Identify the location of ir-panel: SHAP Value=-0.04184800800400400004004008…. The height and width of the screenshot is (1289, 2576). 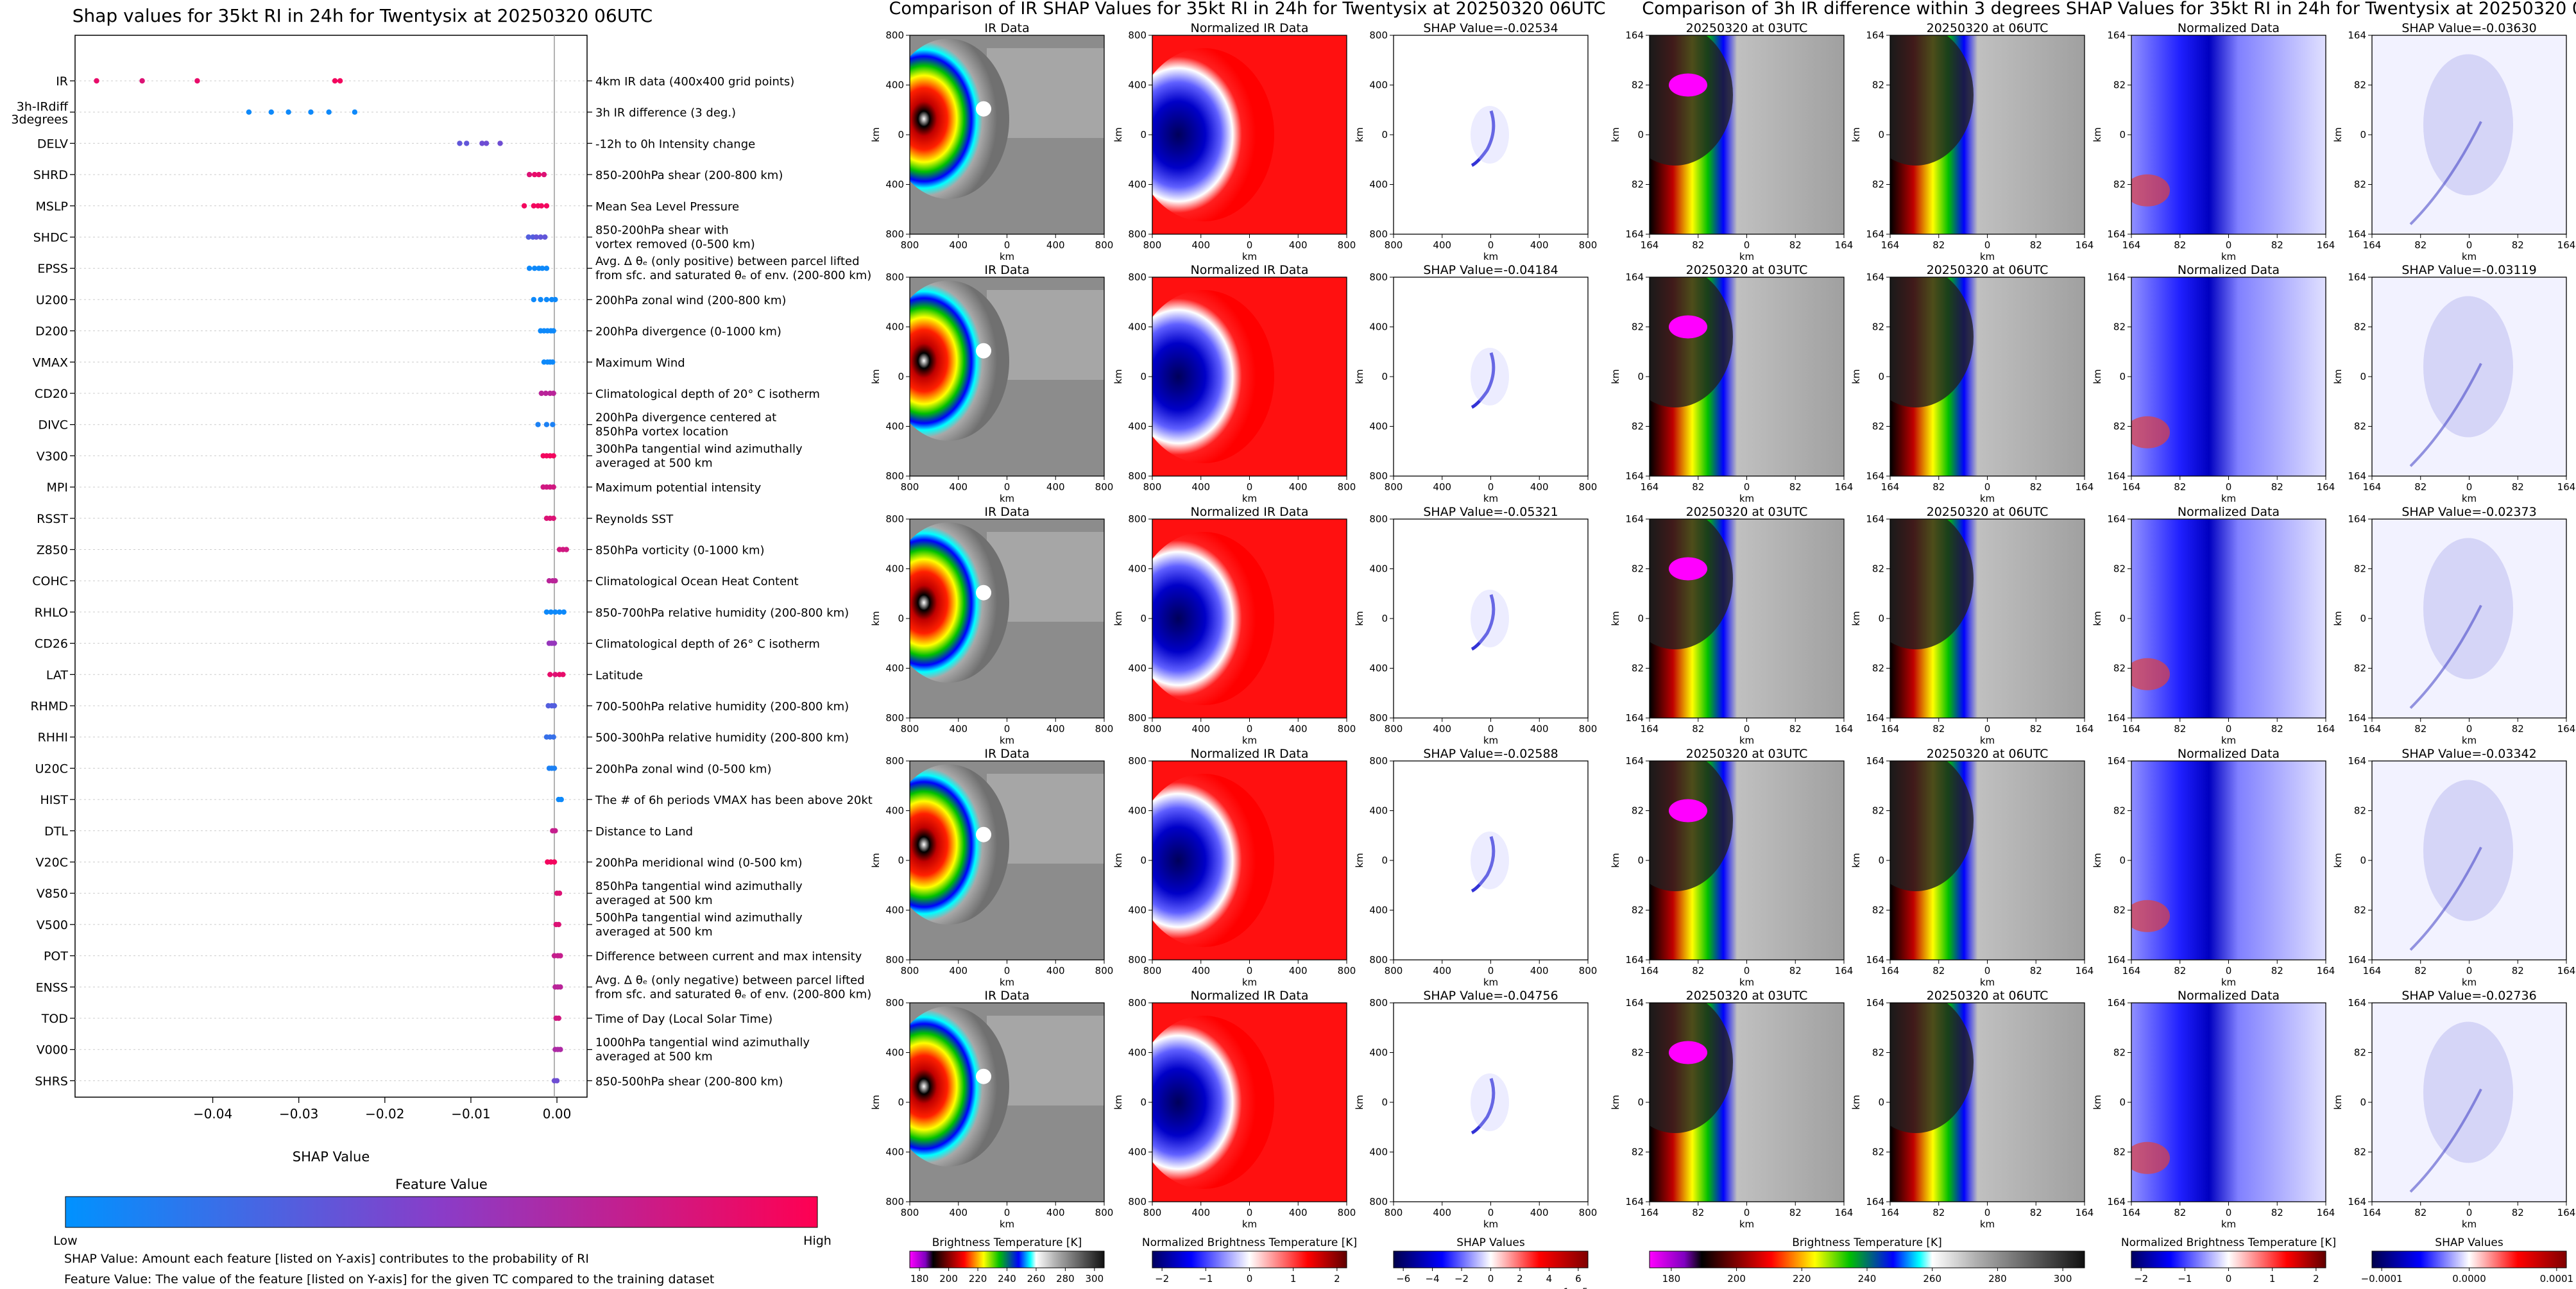
(1475, 383).